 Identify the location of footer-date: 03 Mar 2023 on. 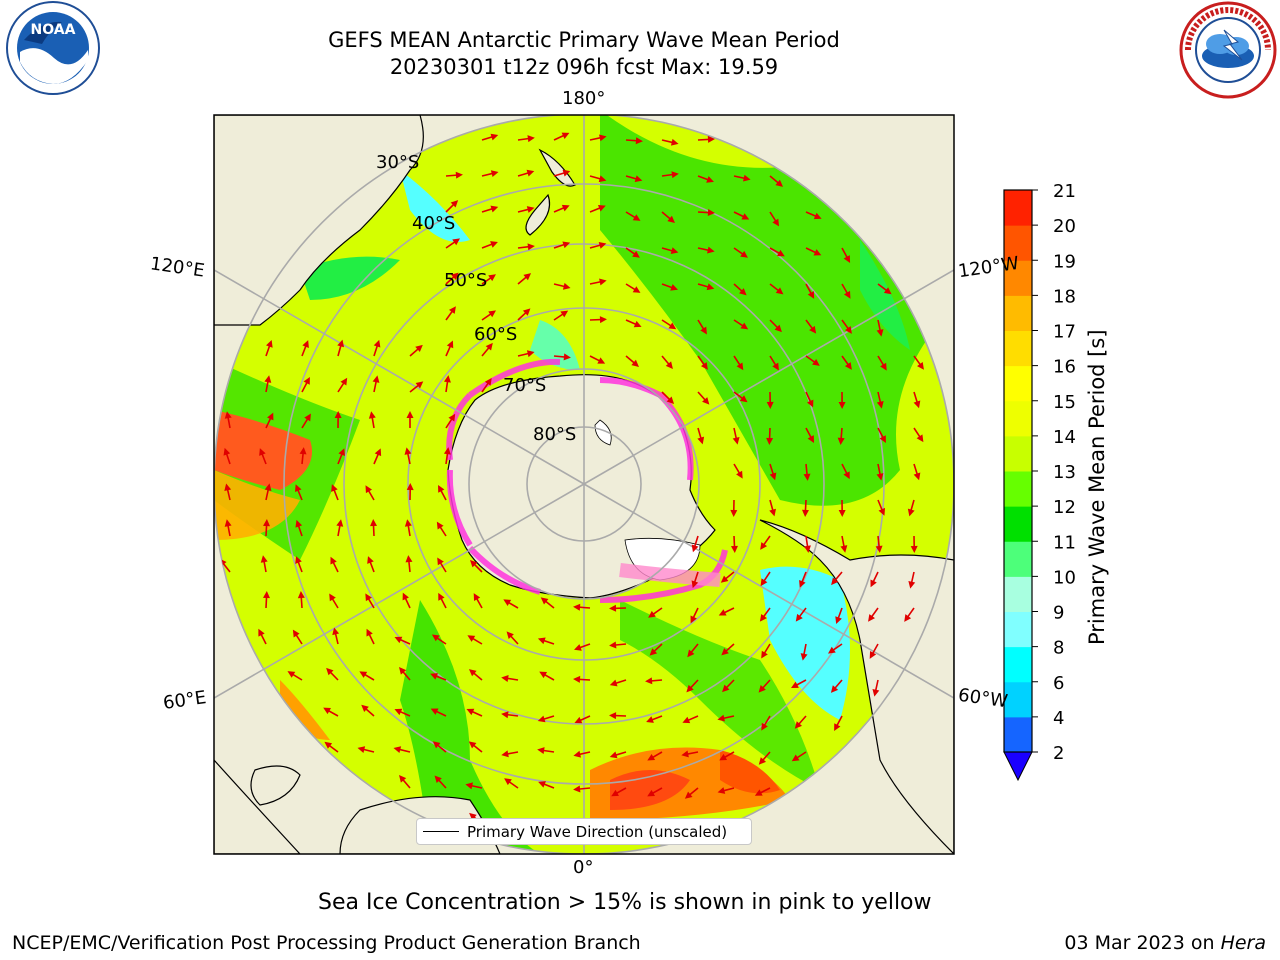
(1142, 943).